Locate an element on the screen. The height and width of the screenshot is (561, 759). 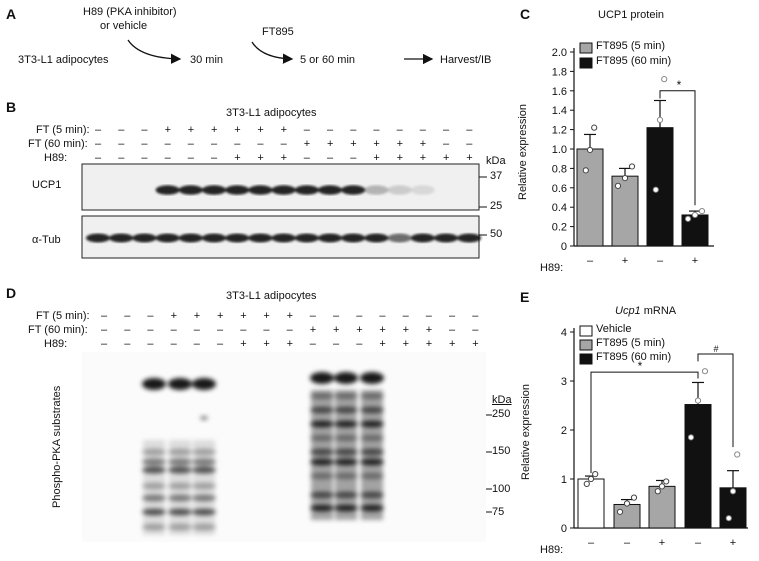
legend-c-ft60: FT895 (60 min) is located at coordinates (634, 61).